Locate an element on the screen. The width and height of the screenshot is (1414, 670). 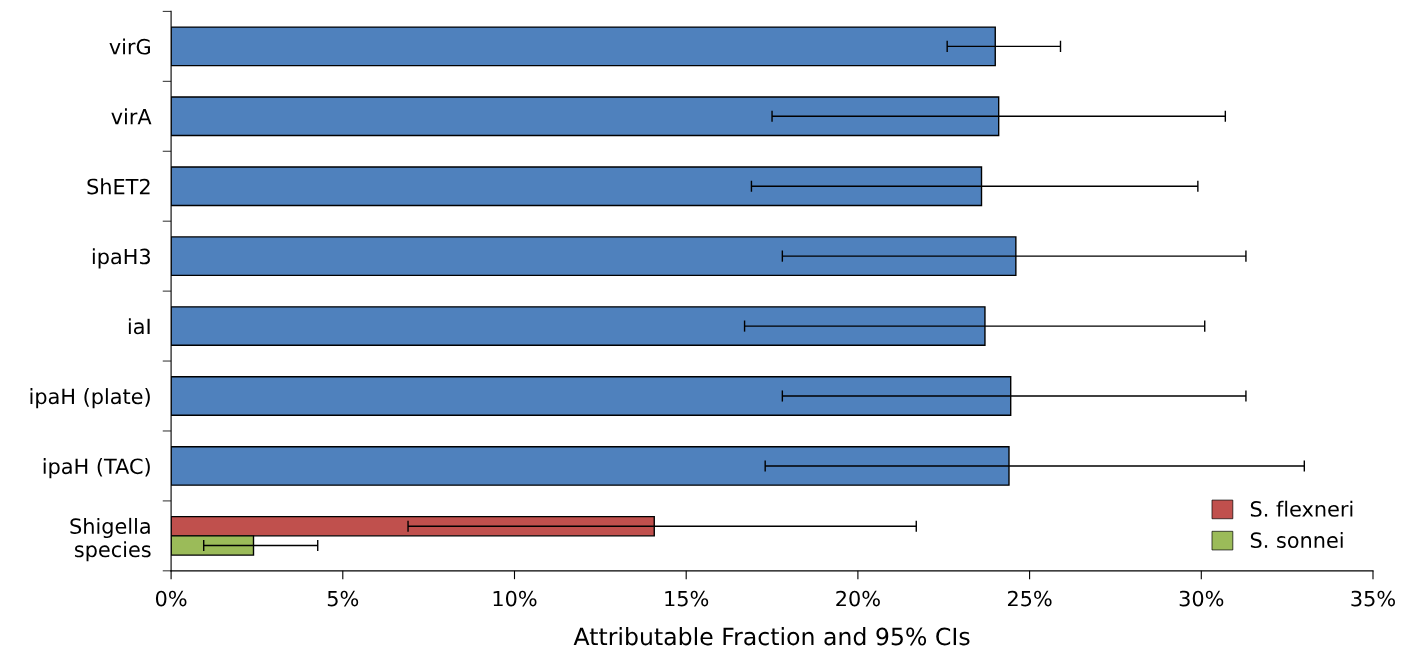
x-tick-label: 25% is located at coordinates (1029, 598).